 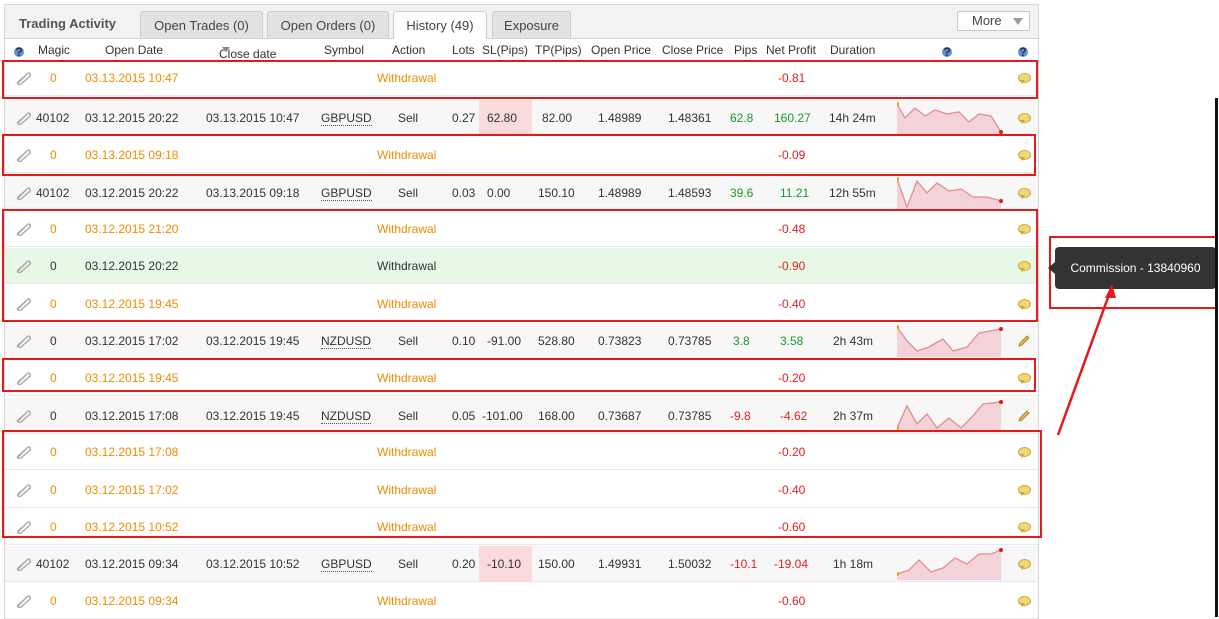 I want to click on commission-tooltip: Commission - 13840960, so click(x=1132, y=268).